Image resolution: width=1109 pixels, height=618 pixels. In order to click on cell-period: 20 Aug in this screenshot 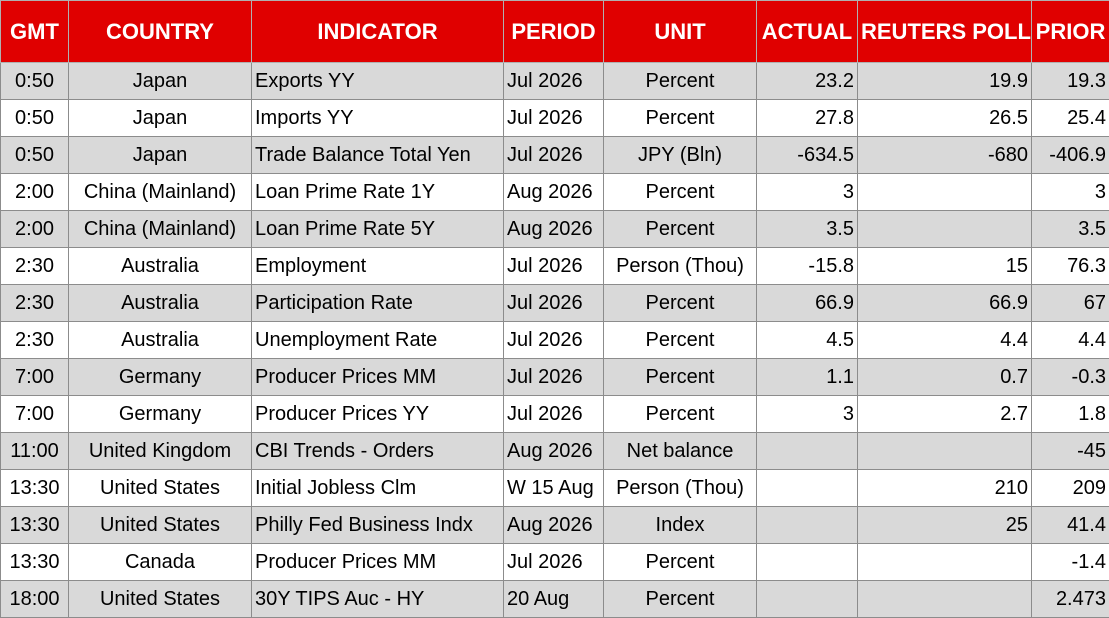, I will do `click(554, 599)`.